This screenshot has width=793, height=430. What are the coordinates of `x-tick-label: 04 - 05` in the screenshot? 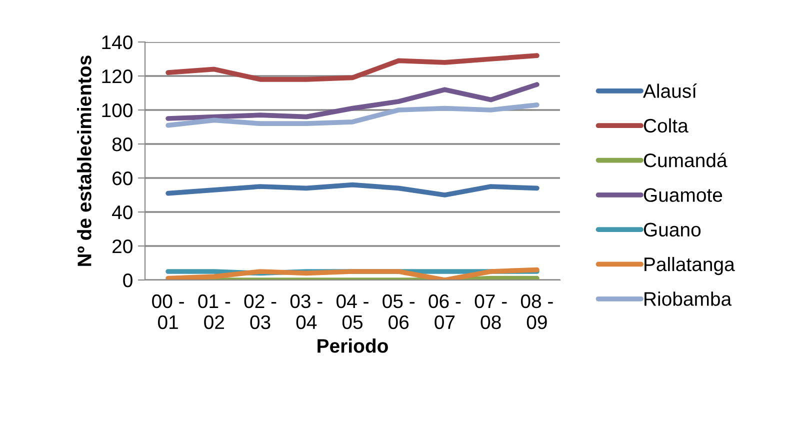 It's located at (352, 312).